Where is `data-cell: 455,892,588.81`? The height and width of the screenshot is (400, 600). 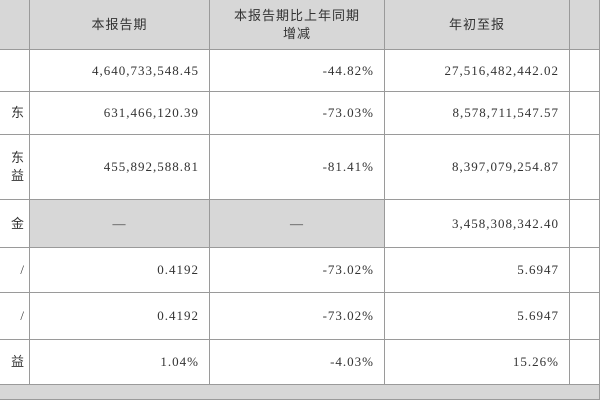
data-cell: 455,892,588.81 is located at coordinates (120, 167).